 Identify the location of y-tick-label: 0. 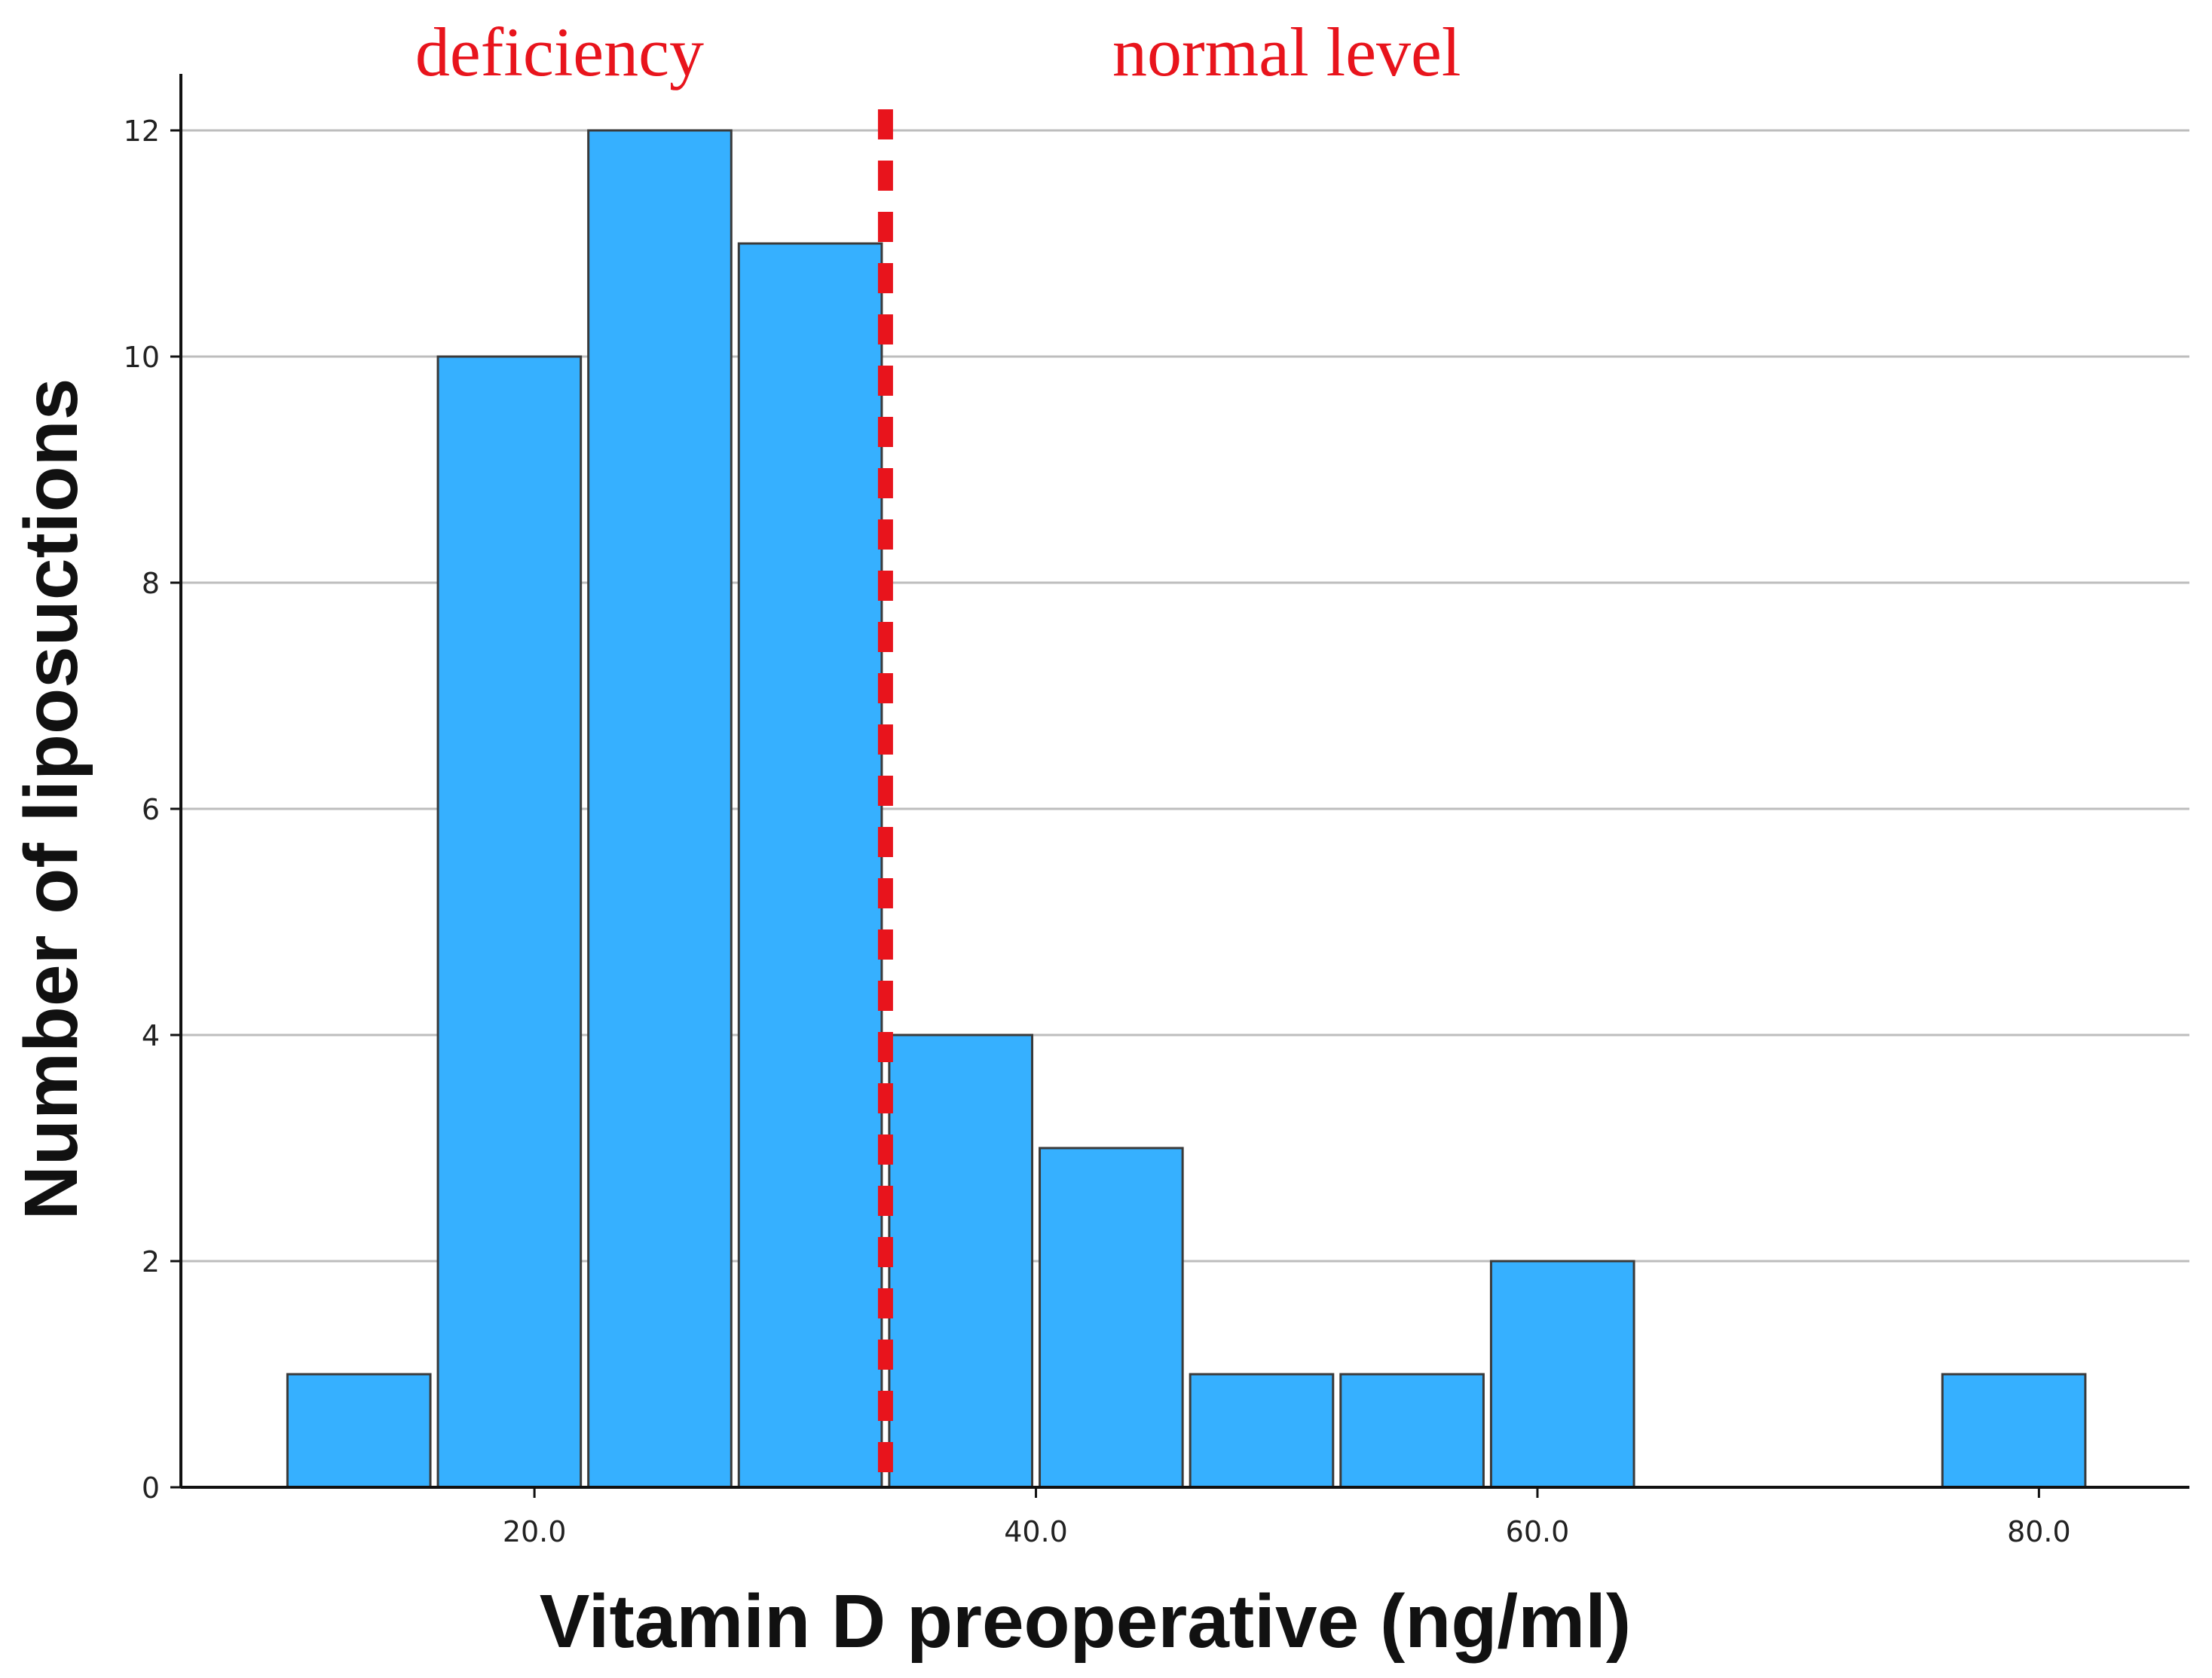
(151, 1488).